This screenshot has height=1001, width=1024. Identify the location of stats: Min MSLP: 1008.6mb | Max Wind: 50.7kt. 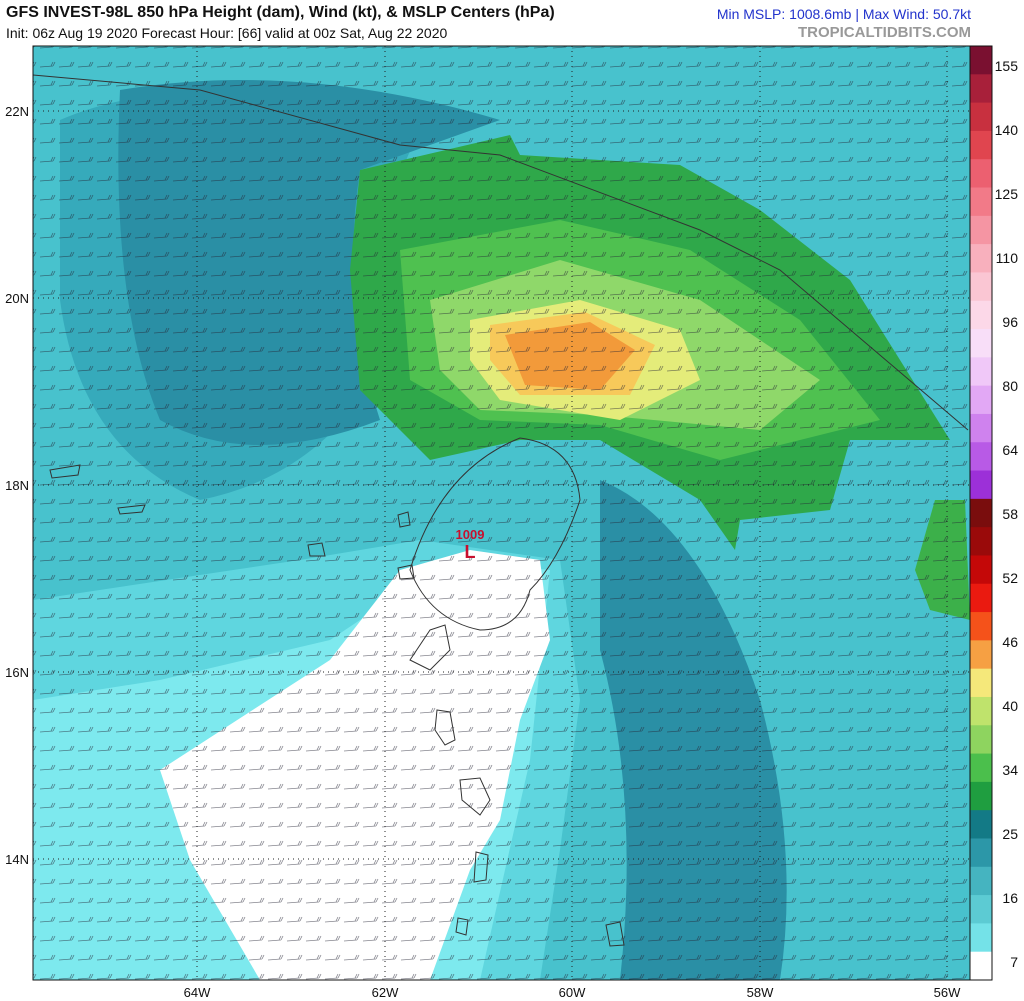
(843, 14).